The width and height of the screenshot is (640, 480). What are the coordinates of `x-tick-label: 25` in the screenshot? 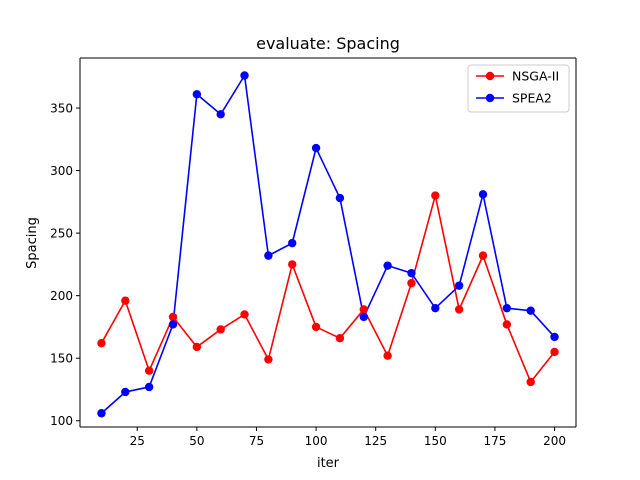 It's located at (137, 441).